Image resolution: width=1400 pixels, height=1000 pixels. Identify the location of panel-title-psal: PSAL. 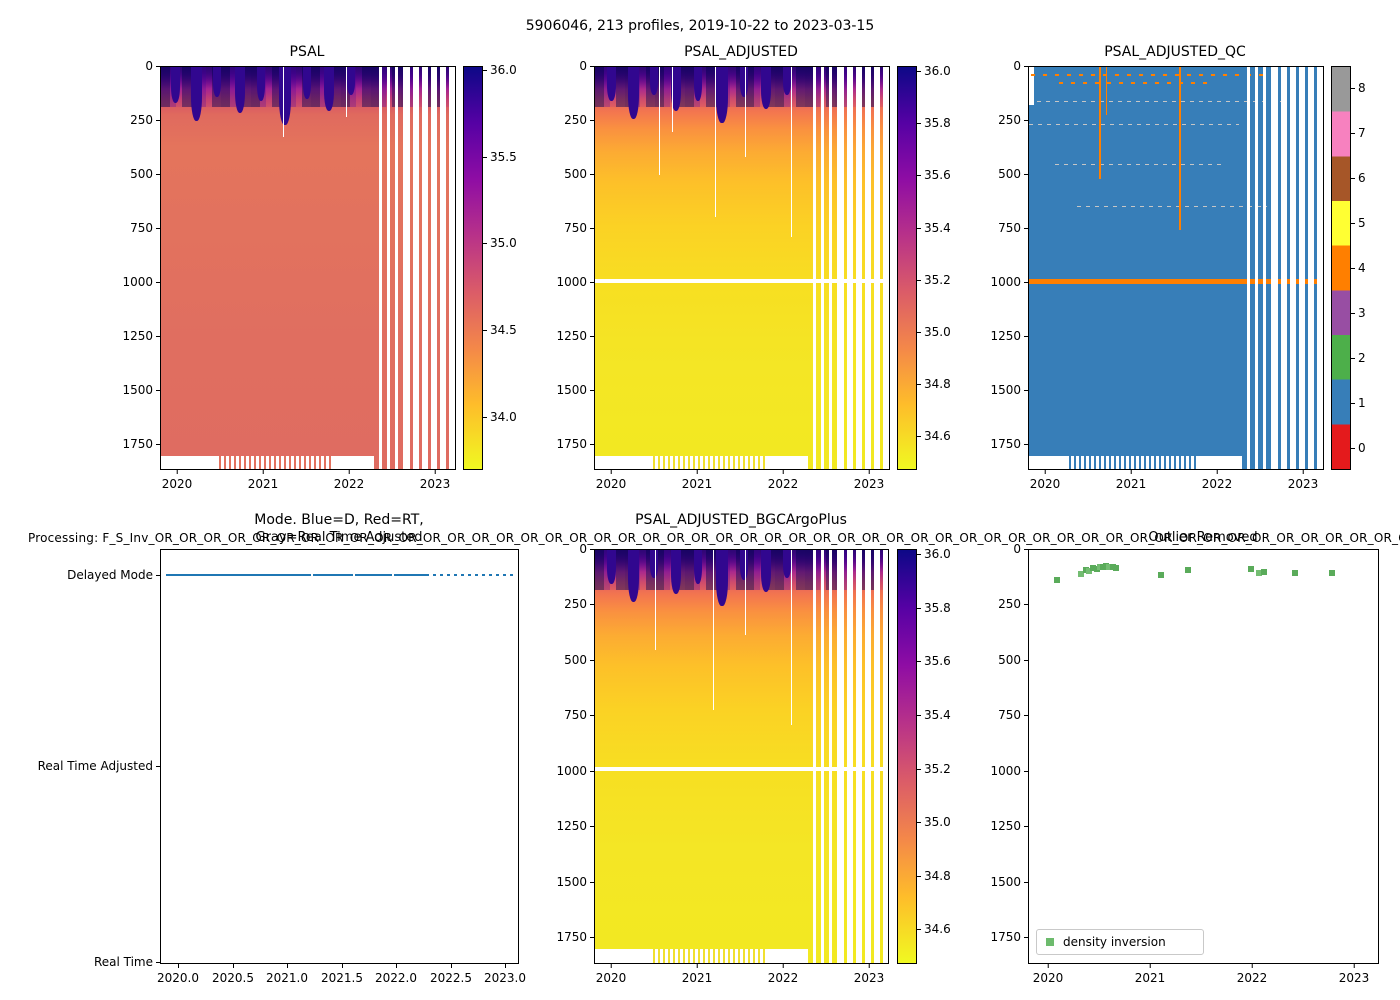
(307, 52).